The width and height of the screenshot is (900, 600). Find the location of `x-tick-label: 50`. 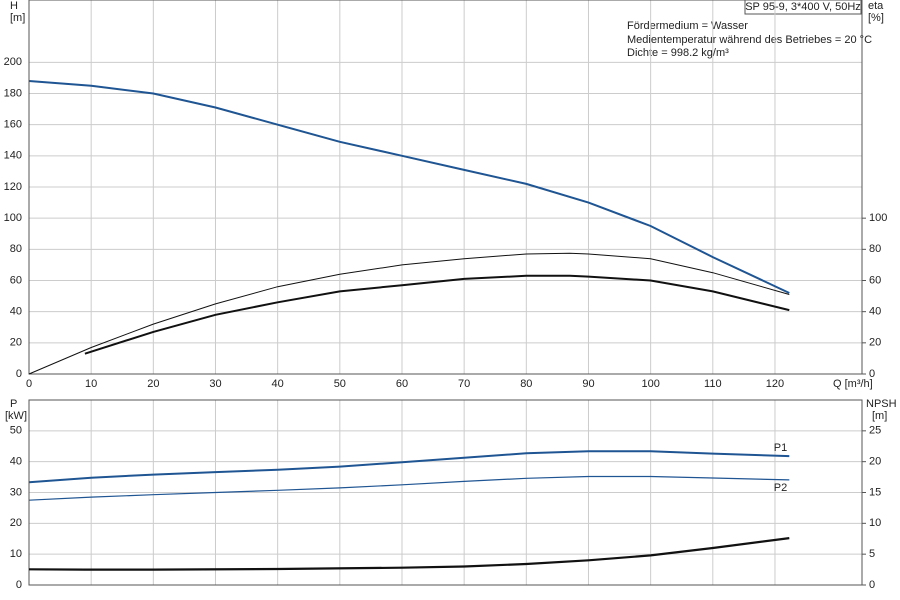

x-tick-label: 50 is located at coordinates (340, 384).